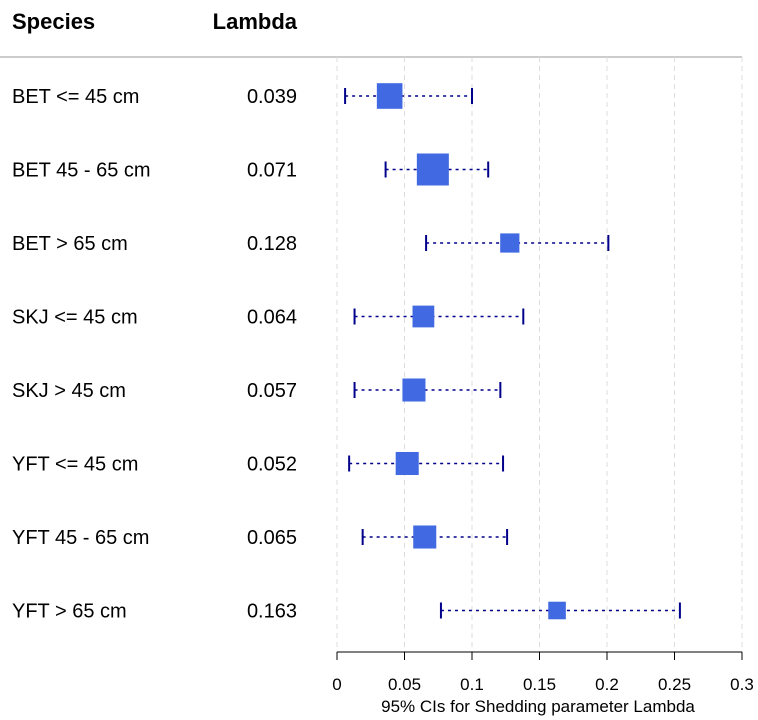  I want to click on row-label: YFT > 65 cm, so click(69, 612).